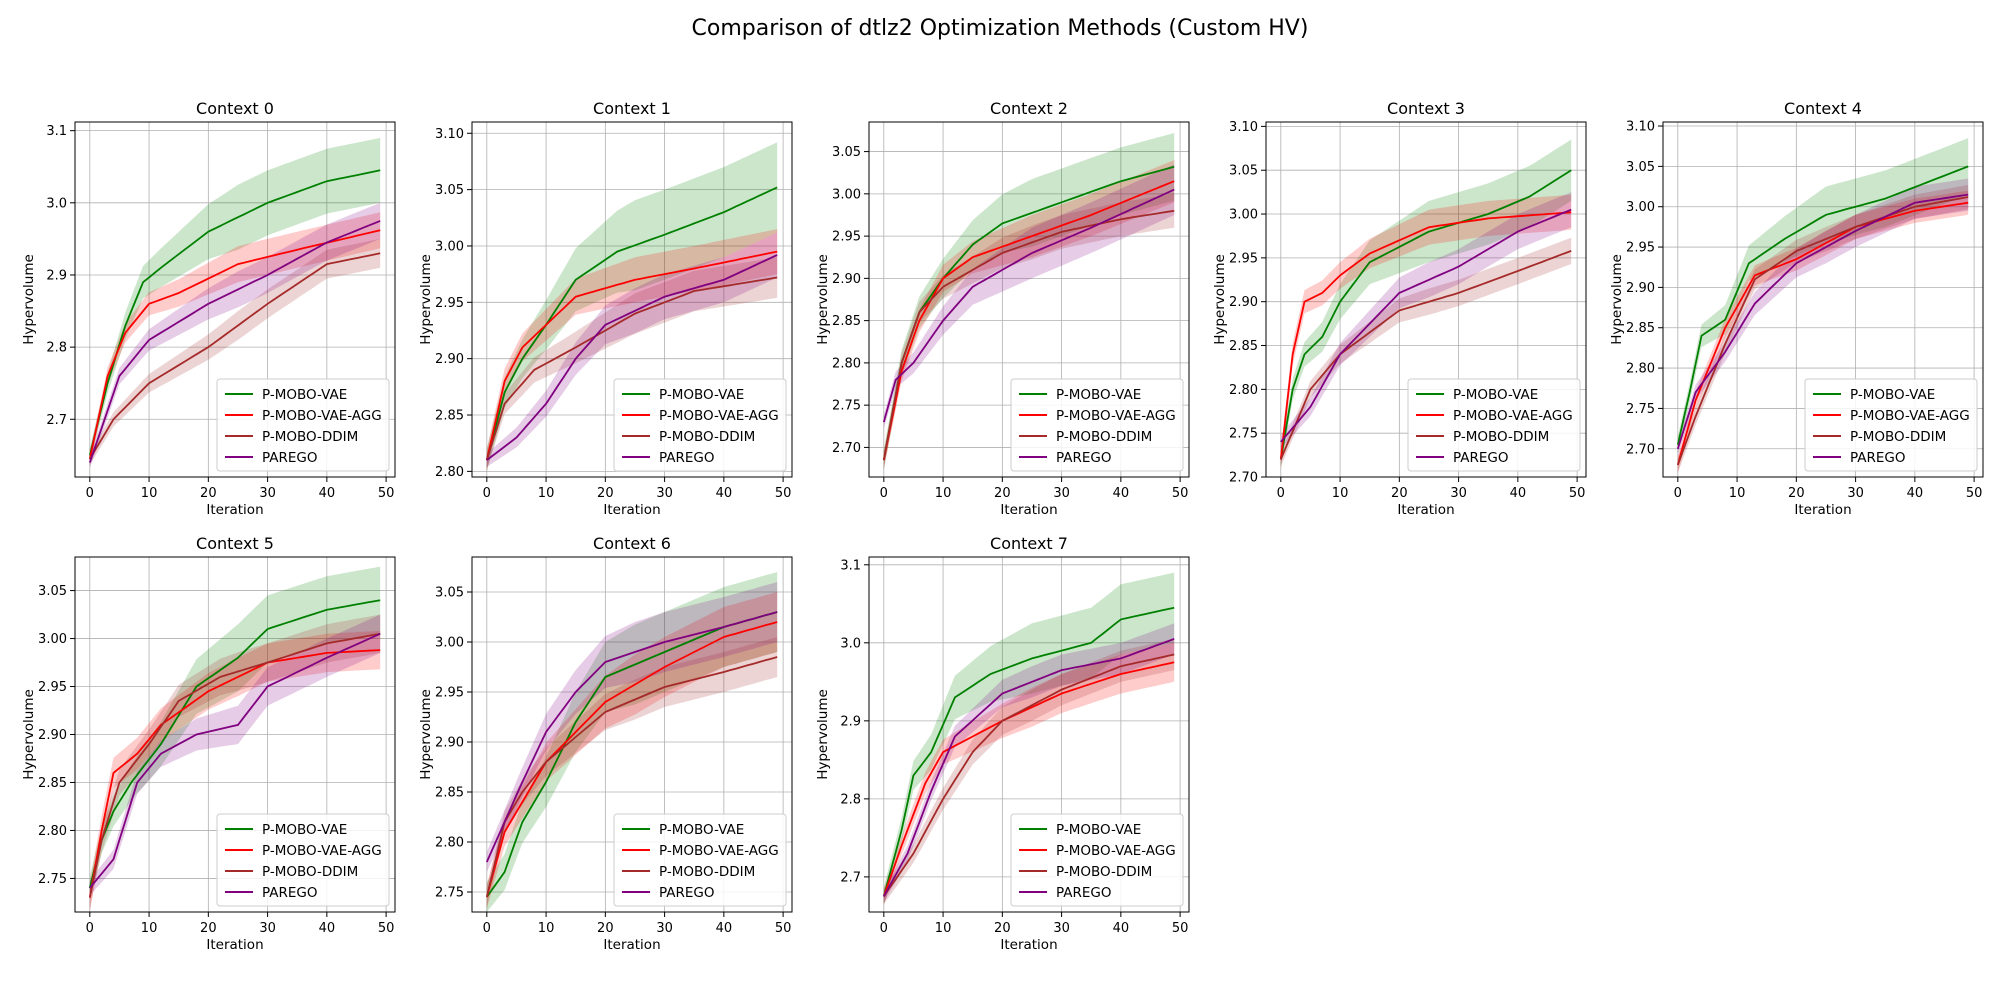 The width and height of the screenshot is (2000, 1000). What do you see at coordinates (56, 203) in the screenshot?
I see `chart-0-ytick-label-3: 3.0` at bounding box center [56, 203].